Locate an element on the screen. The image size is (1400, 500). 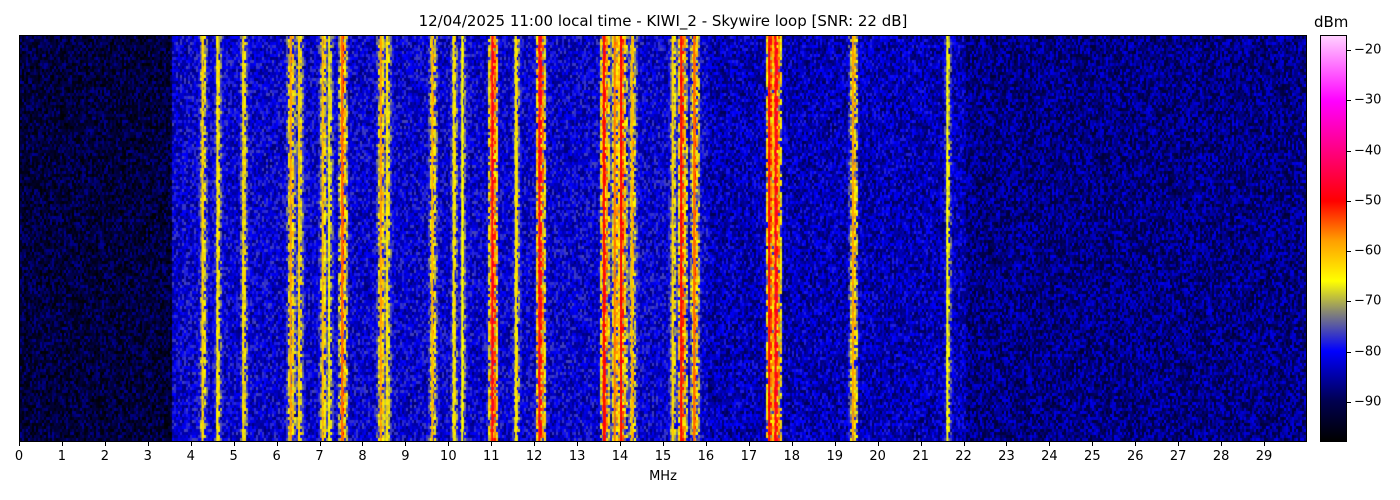
x-tick-label: 14 is located at coordinates (620, 456).